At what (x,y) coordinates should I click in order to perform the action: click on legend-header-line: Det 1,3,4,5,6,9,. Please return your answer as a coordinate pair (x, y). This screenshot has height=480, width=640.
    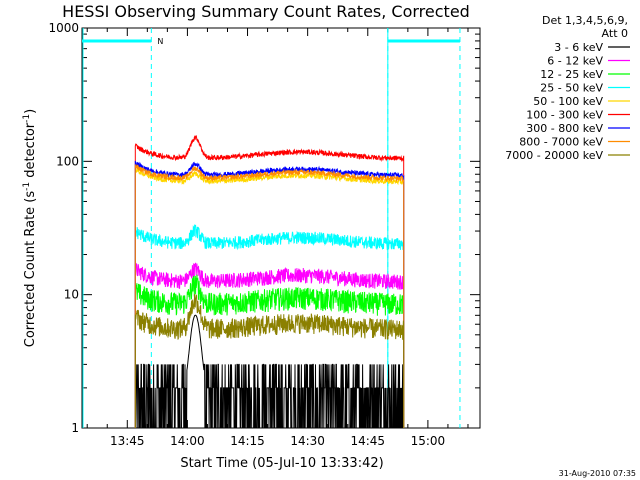
    Looking at the image, I should click on (585, 20).